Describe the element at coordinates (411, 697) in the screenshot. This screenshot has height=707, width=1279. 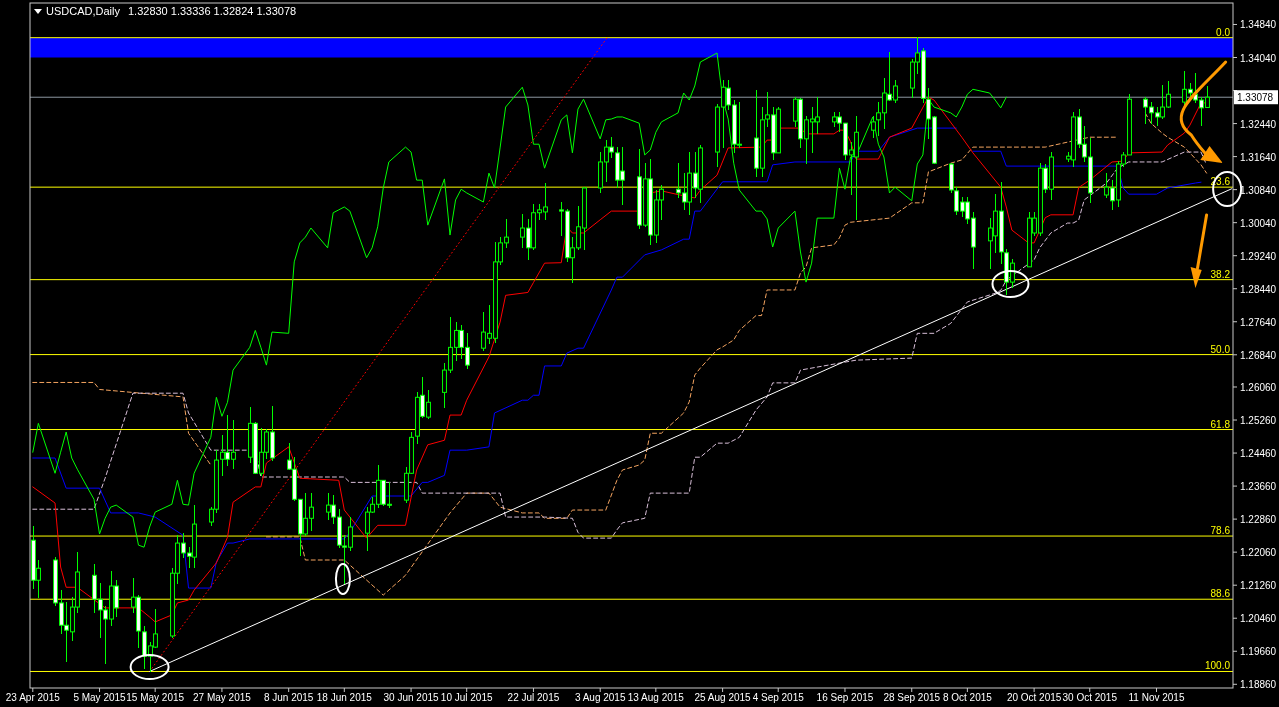
I see `x-tick-label: 30 Jun 2015` at that location.